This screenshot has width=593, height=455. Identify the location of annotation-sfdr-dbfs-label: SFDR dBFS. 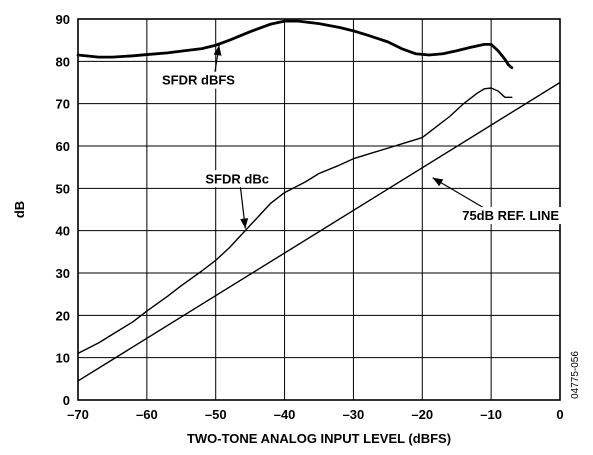
(198, 80).